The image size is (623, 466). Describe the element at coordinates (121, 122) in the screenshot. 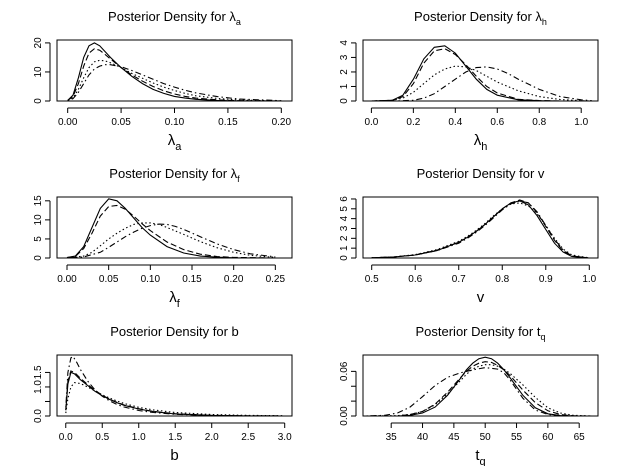

I see `x-tick-label: 0.05` at that location.